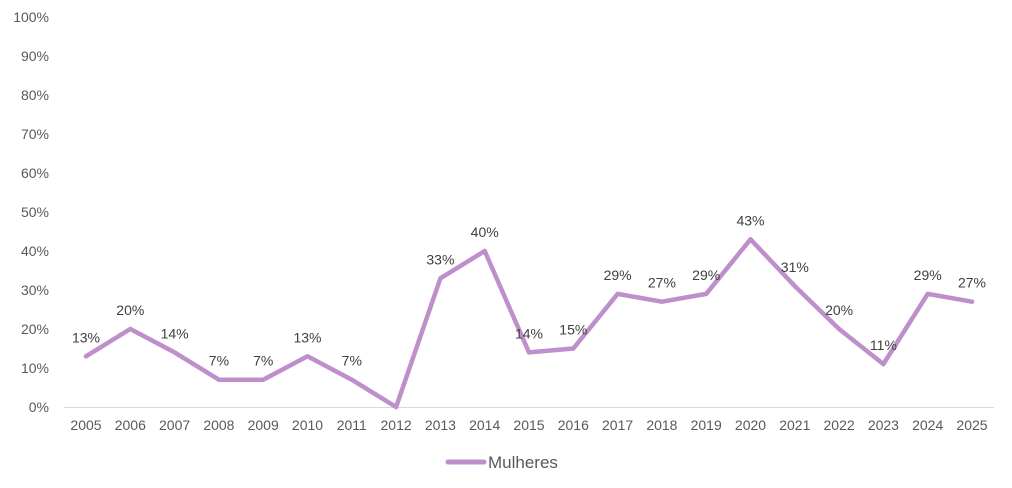 This screenshot has width=1012, height=488. I want to click on x-tick-label: 2015, so click(528, 425).